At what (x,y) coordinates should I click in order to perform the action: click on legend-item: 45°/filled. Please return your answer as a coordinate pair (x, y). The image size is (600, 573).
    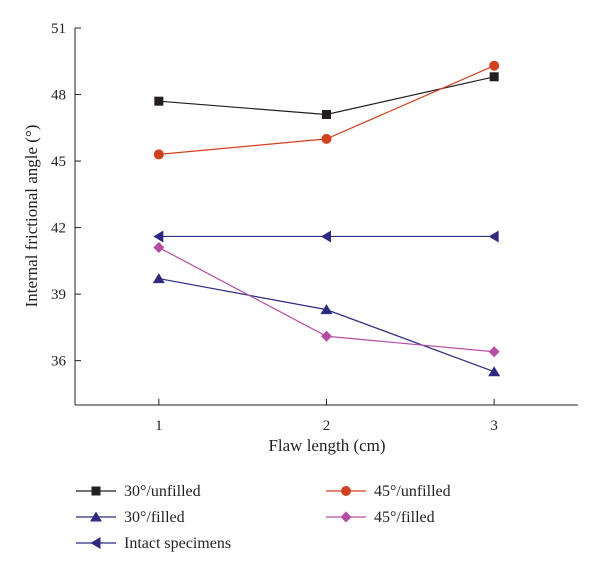
    Looking at the image, I should click on (380, 517).